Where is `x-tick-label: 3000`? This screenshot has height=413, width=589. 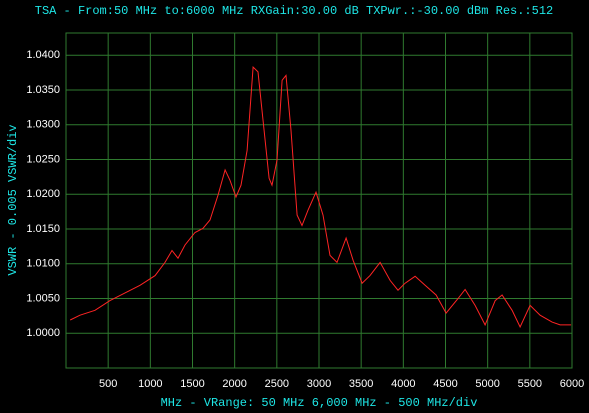
x-tick-label: 3000 is located at coordinates (319, 384).